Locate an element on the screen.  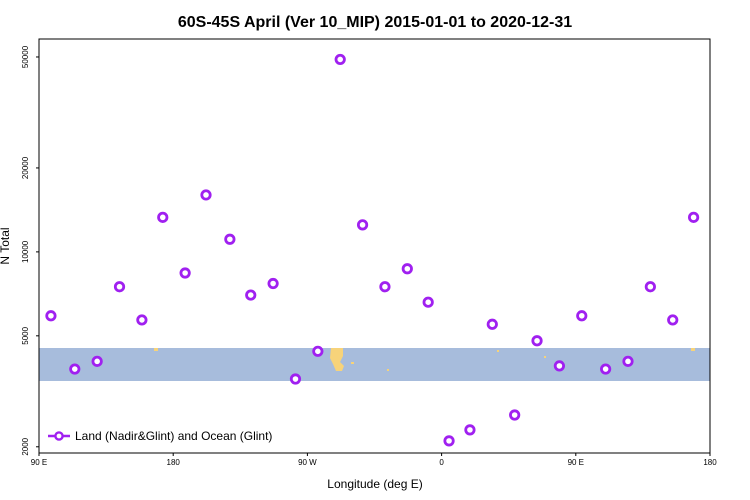
y-axis-label: N Total is located at coordinates (6, 245).